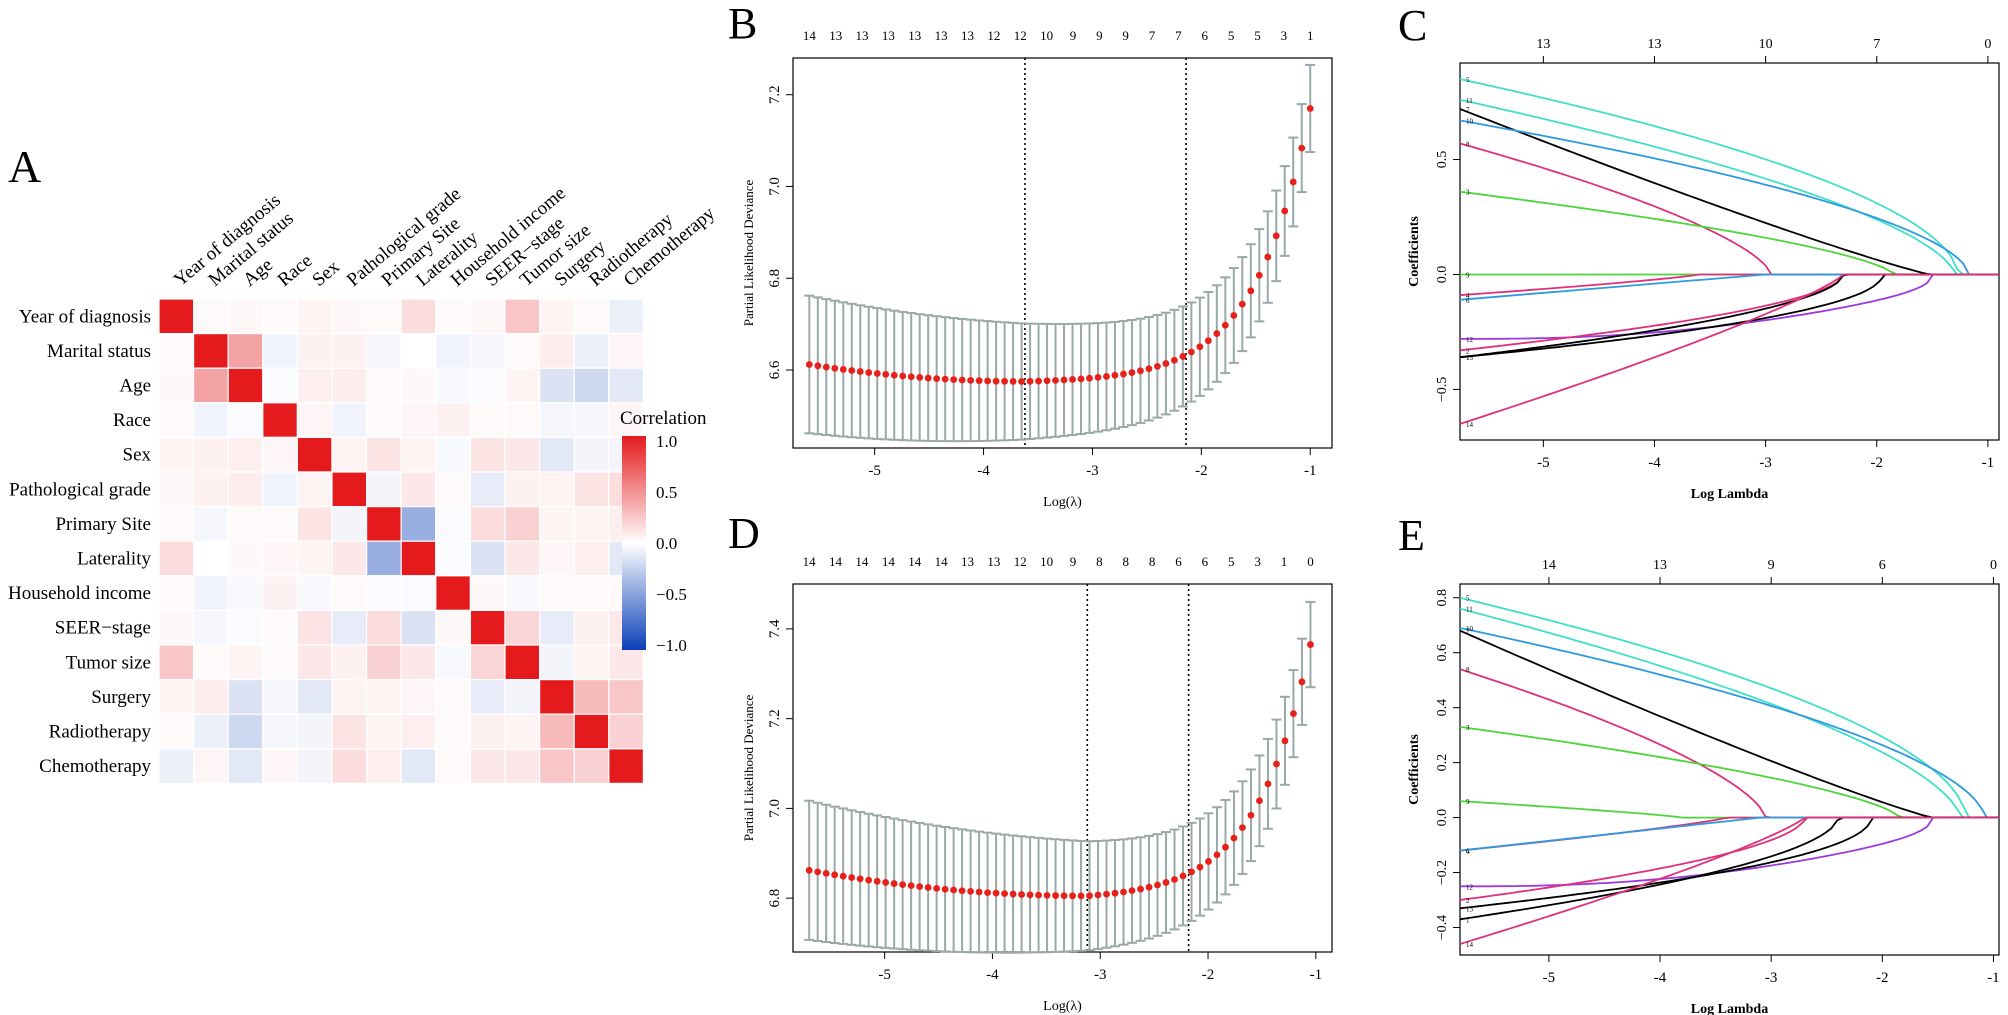  What do you see at coordinates (1310, 471) in the screenshot?
I see `x-tick-label: -1` at bounding box center [1310, 471].